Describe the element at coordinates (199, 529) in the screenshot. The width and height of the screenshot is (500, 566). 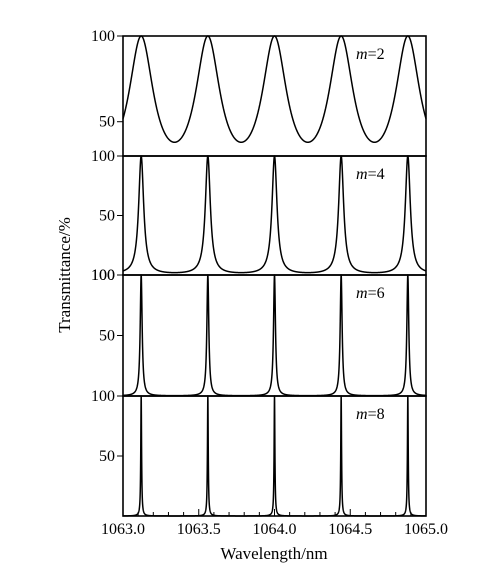
I see `x-tick-label: 1063.5` at that location.